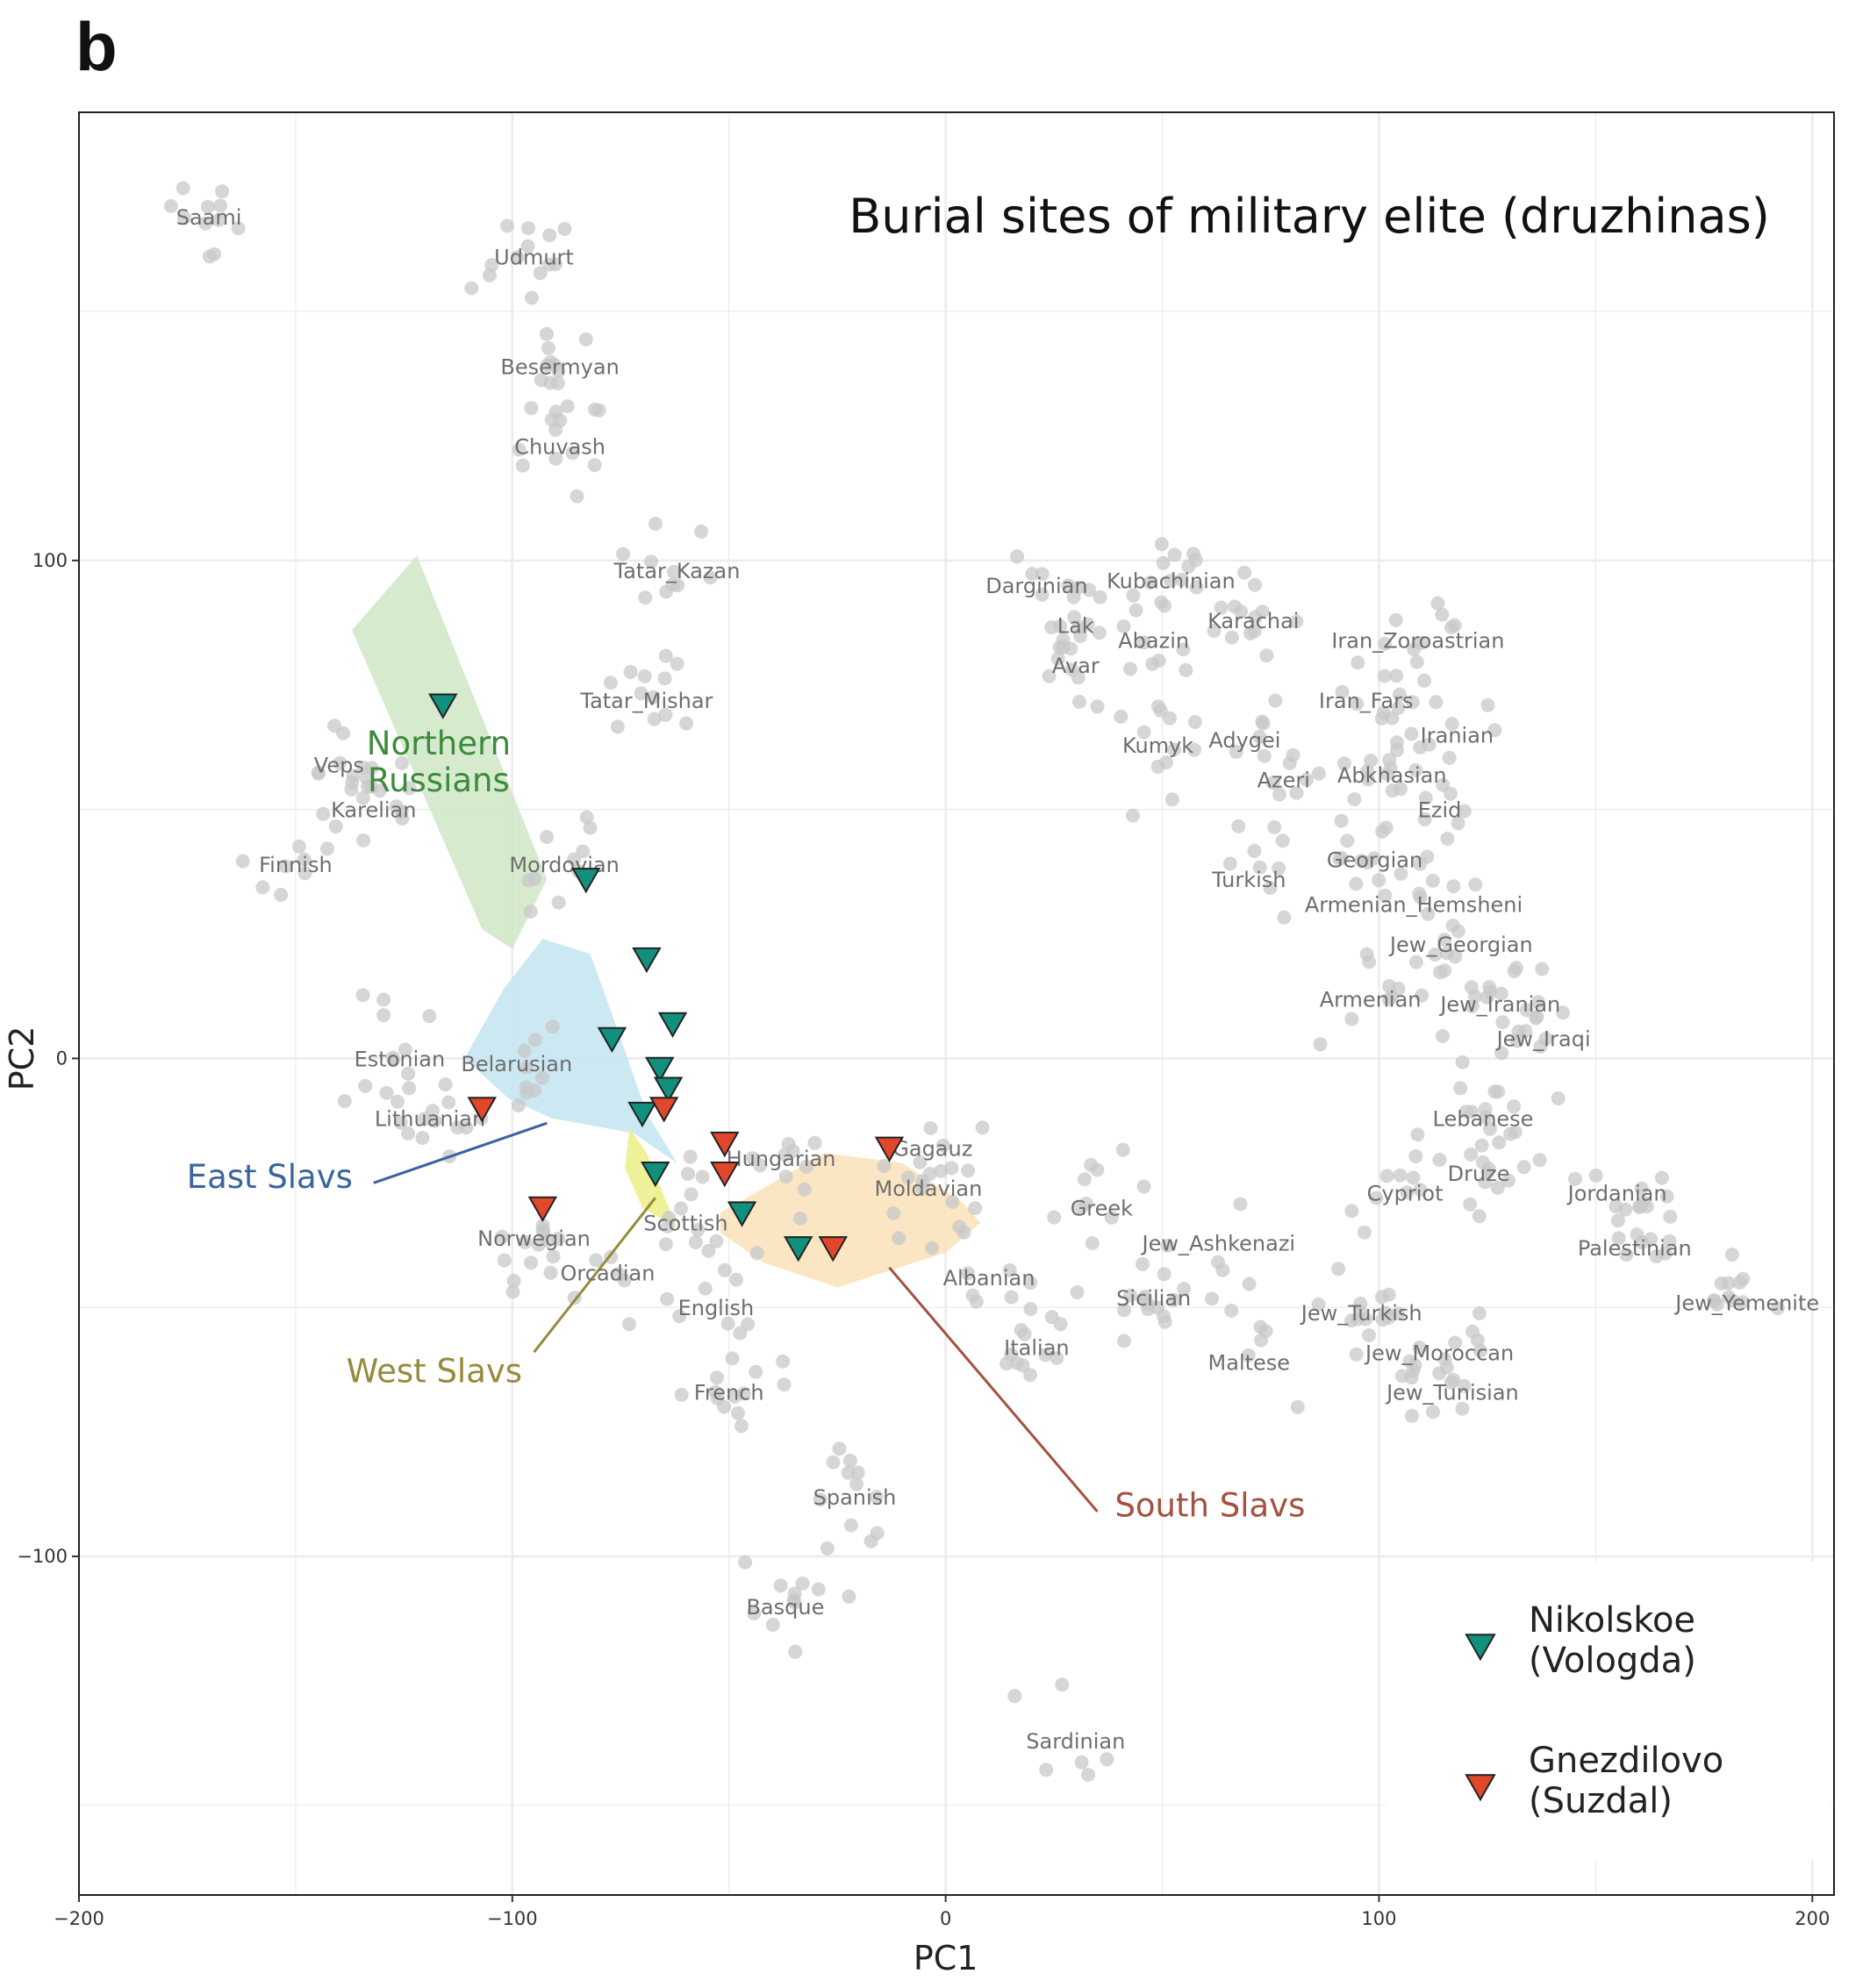  Describe the element at coordinates (781, 1159) in the screenshot. I see `population-label: Hungarian` at that location.